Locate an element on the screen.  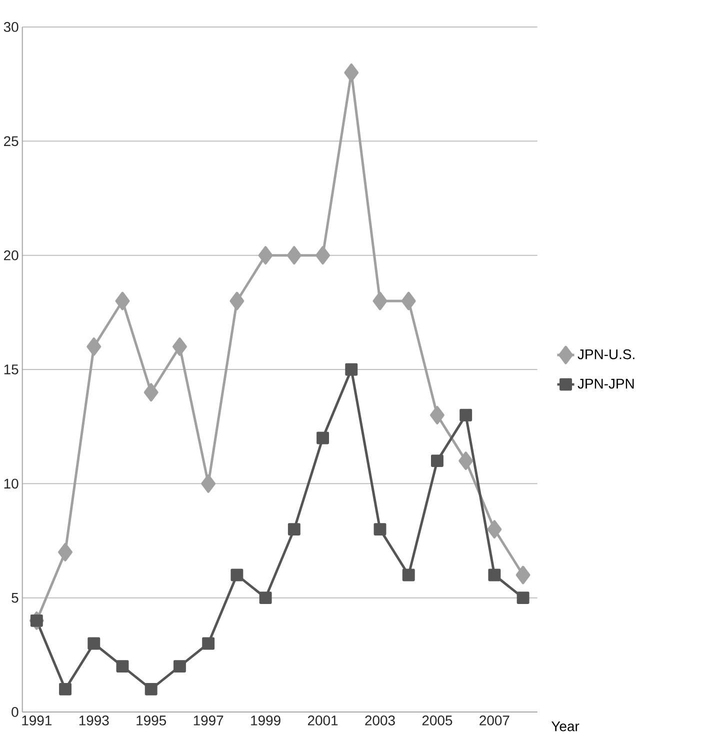
x-tick-label: 1997 is located at coordinates (209, 721).